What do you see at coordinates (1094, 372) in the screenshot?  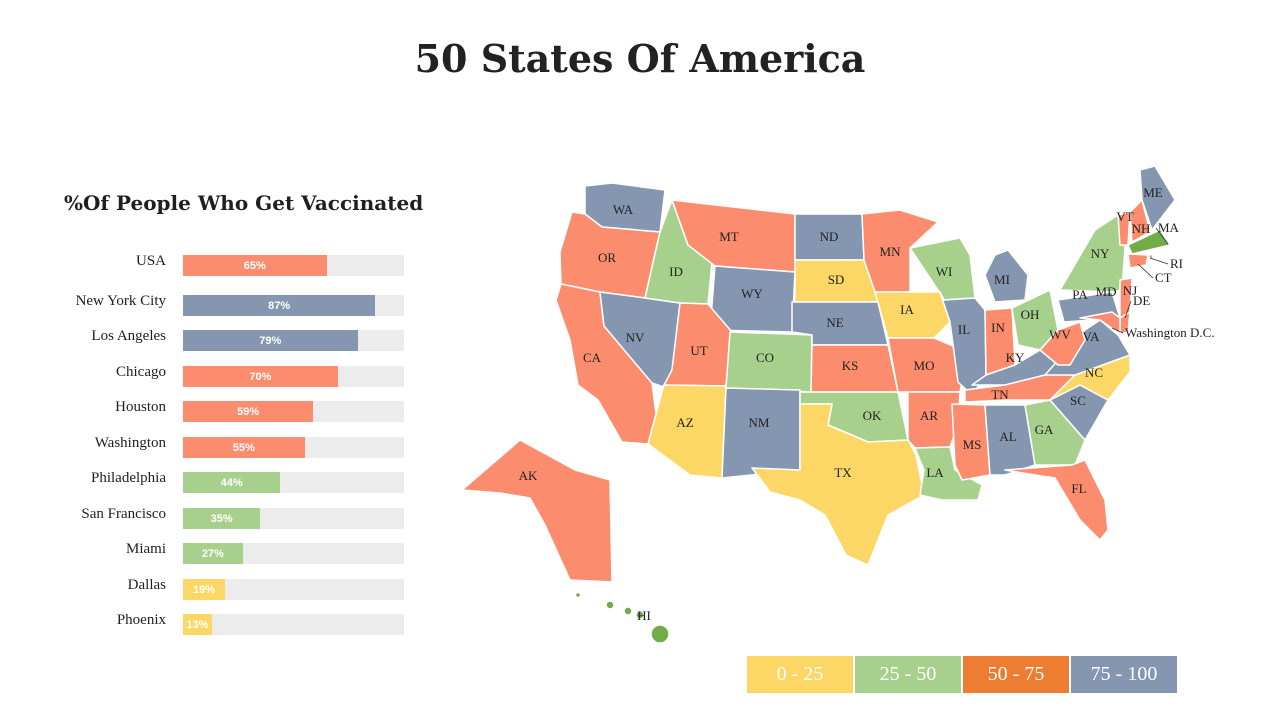 I see `state-label: NC` at bounding box center [1094, 372].